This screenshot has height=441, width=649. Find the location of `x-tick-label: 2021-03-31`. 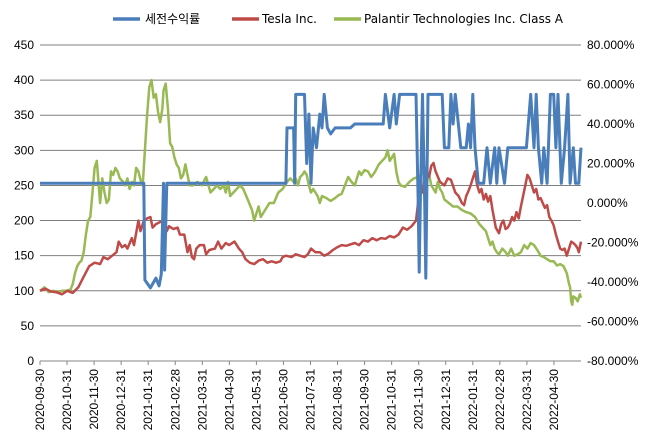

x-tick-label: 2021-03-31 is located at coordinates (202, 400).